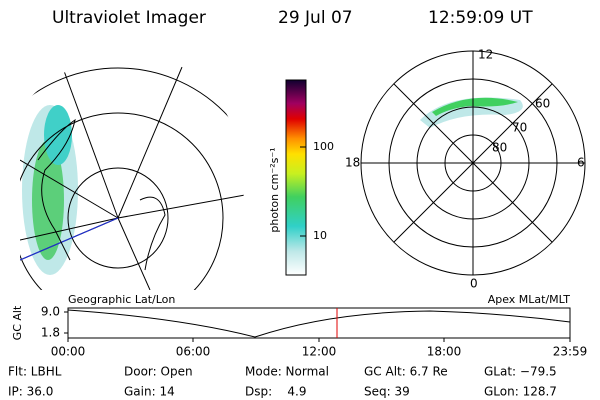 Image resolution: width=600 pixels, height=400 pixels. Describe the element at coordinates (69, 239) in the screenshot. I see `sun-line` at that location.